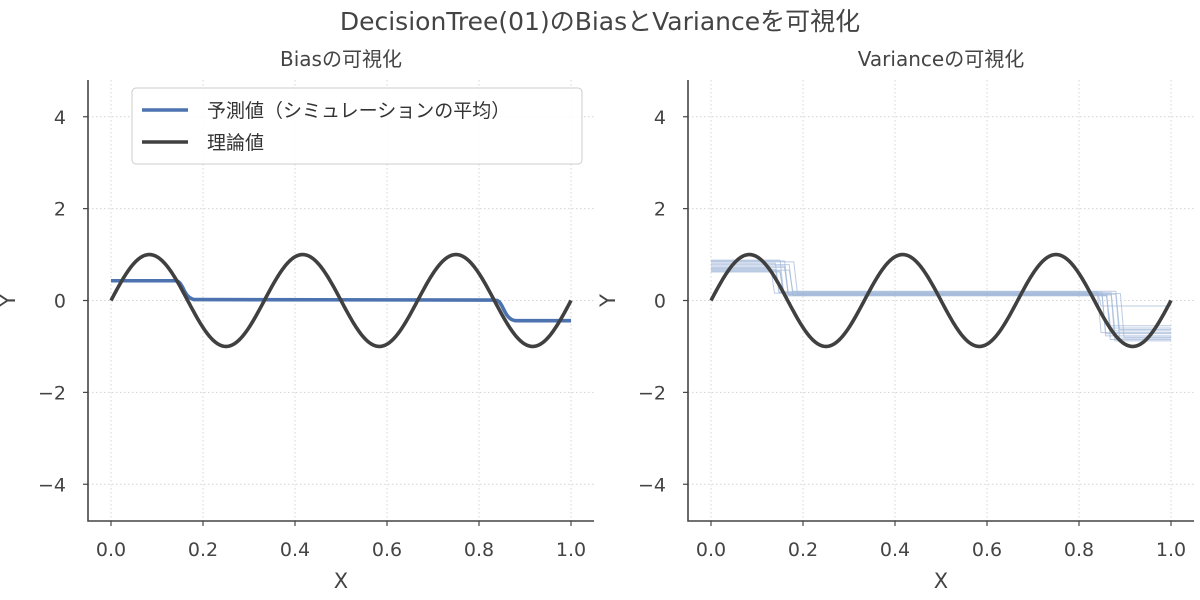 The width and height of the screenshot is (1200, 600). Describe the element at coordinates (711, 550) in the screenshot. I see `variance-x-tick-label: 0.0` at that location.